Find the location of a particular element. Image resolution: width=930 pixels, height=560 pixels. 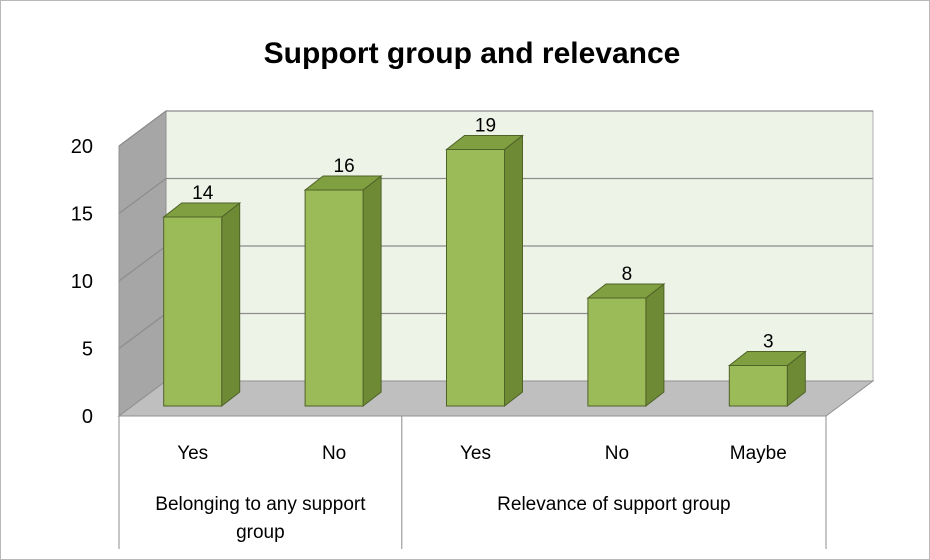

data-label: 14 is located at coordinates (203, 193).